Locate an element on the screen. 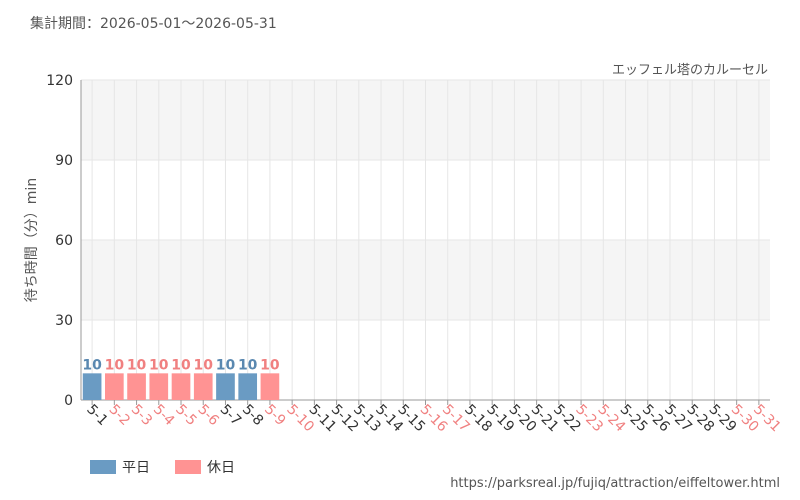 Image resolution: width=800 pixels, height=500 pixels. x-tick-label: 5-9 is located at coordinates (274, 415).